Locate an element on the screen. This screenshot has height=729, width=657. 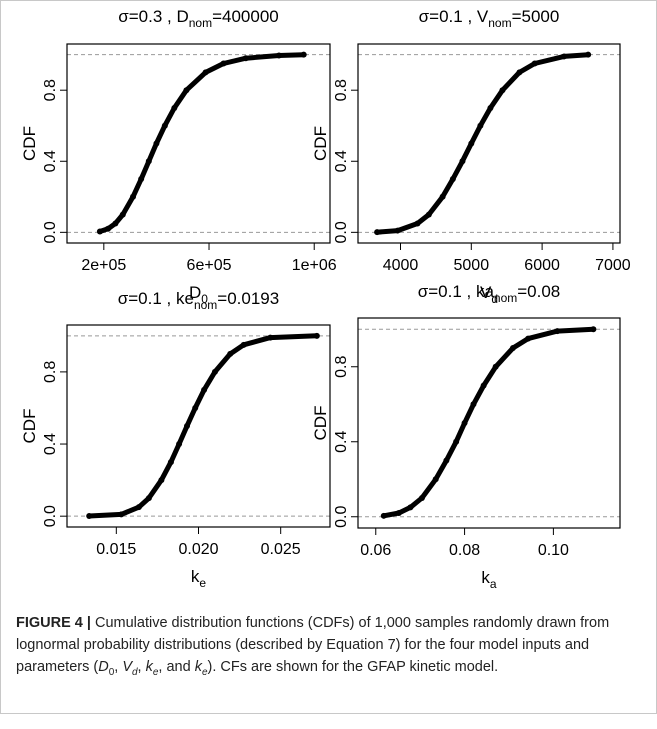
chart-title: σ=0.1 , kenom=0.0193 is located at coordinates (198, 300).